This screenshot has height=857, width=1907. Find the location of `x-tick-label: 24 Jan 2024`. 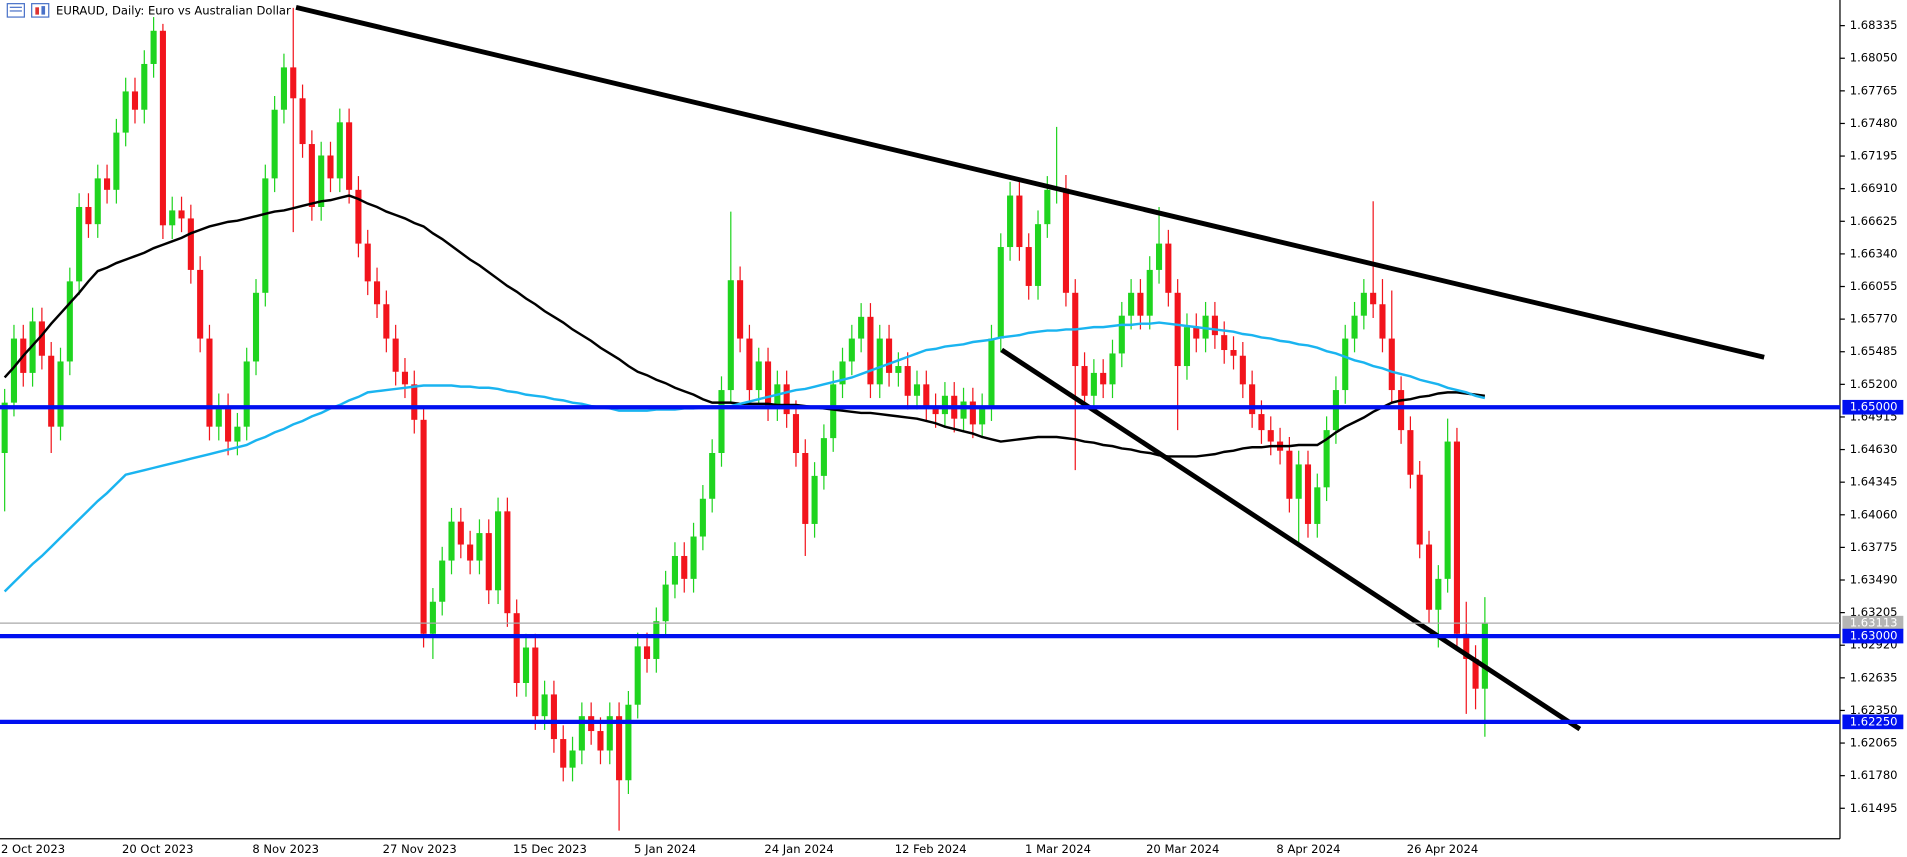

x-tick-label: 24 Jan 2024 is located at coordinates (798, 849).